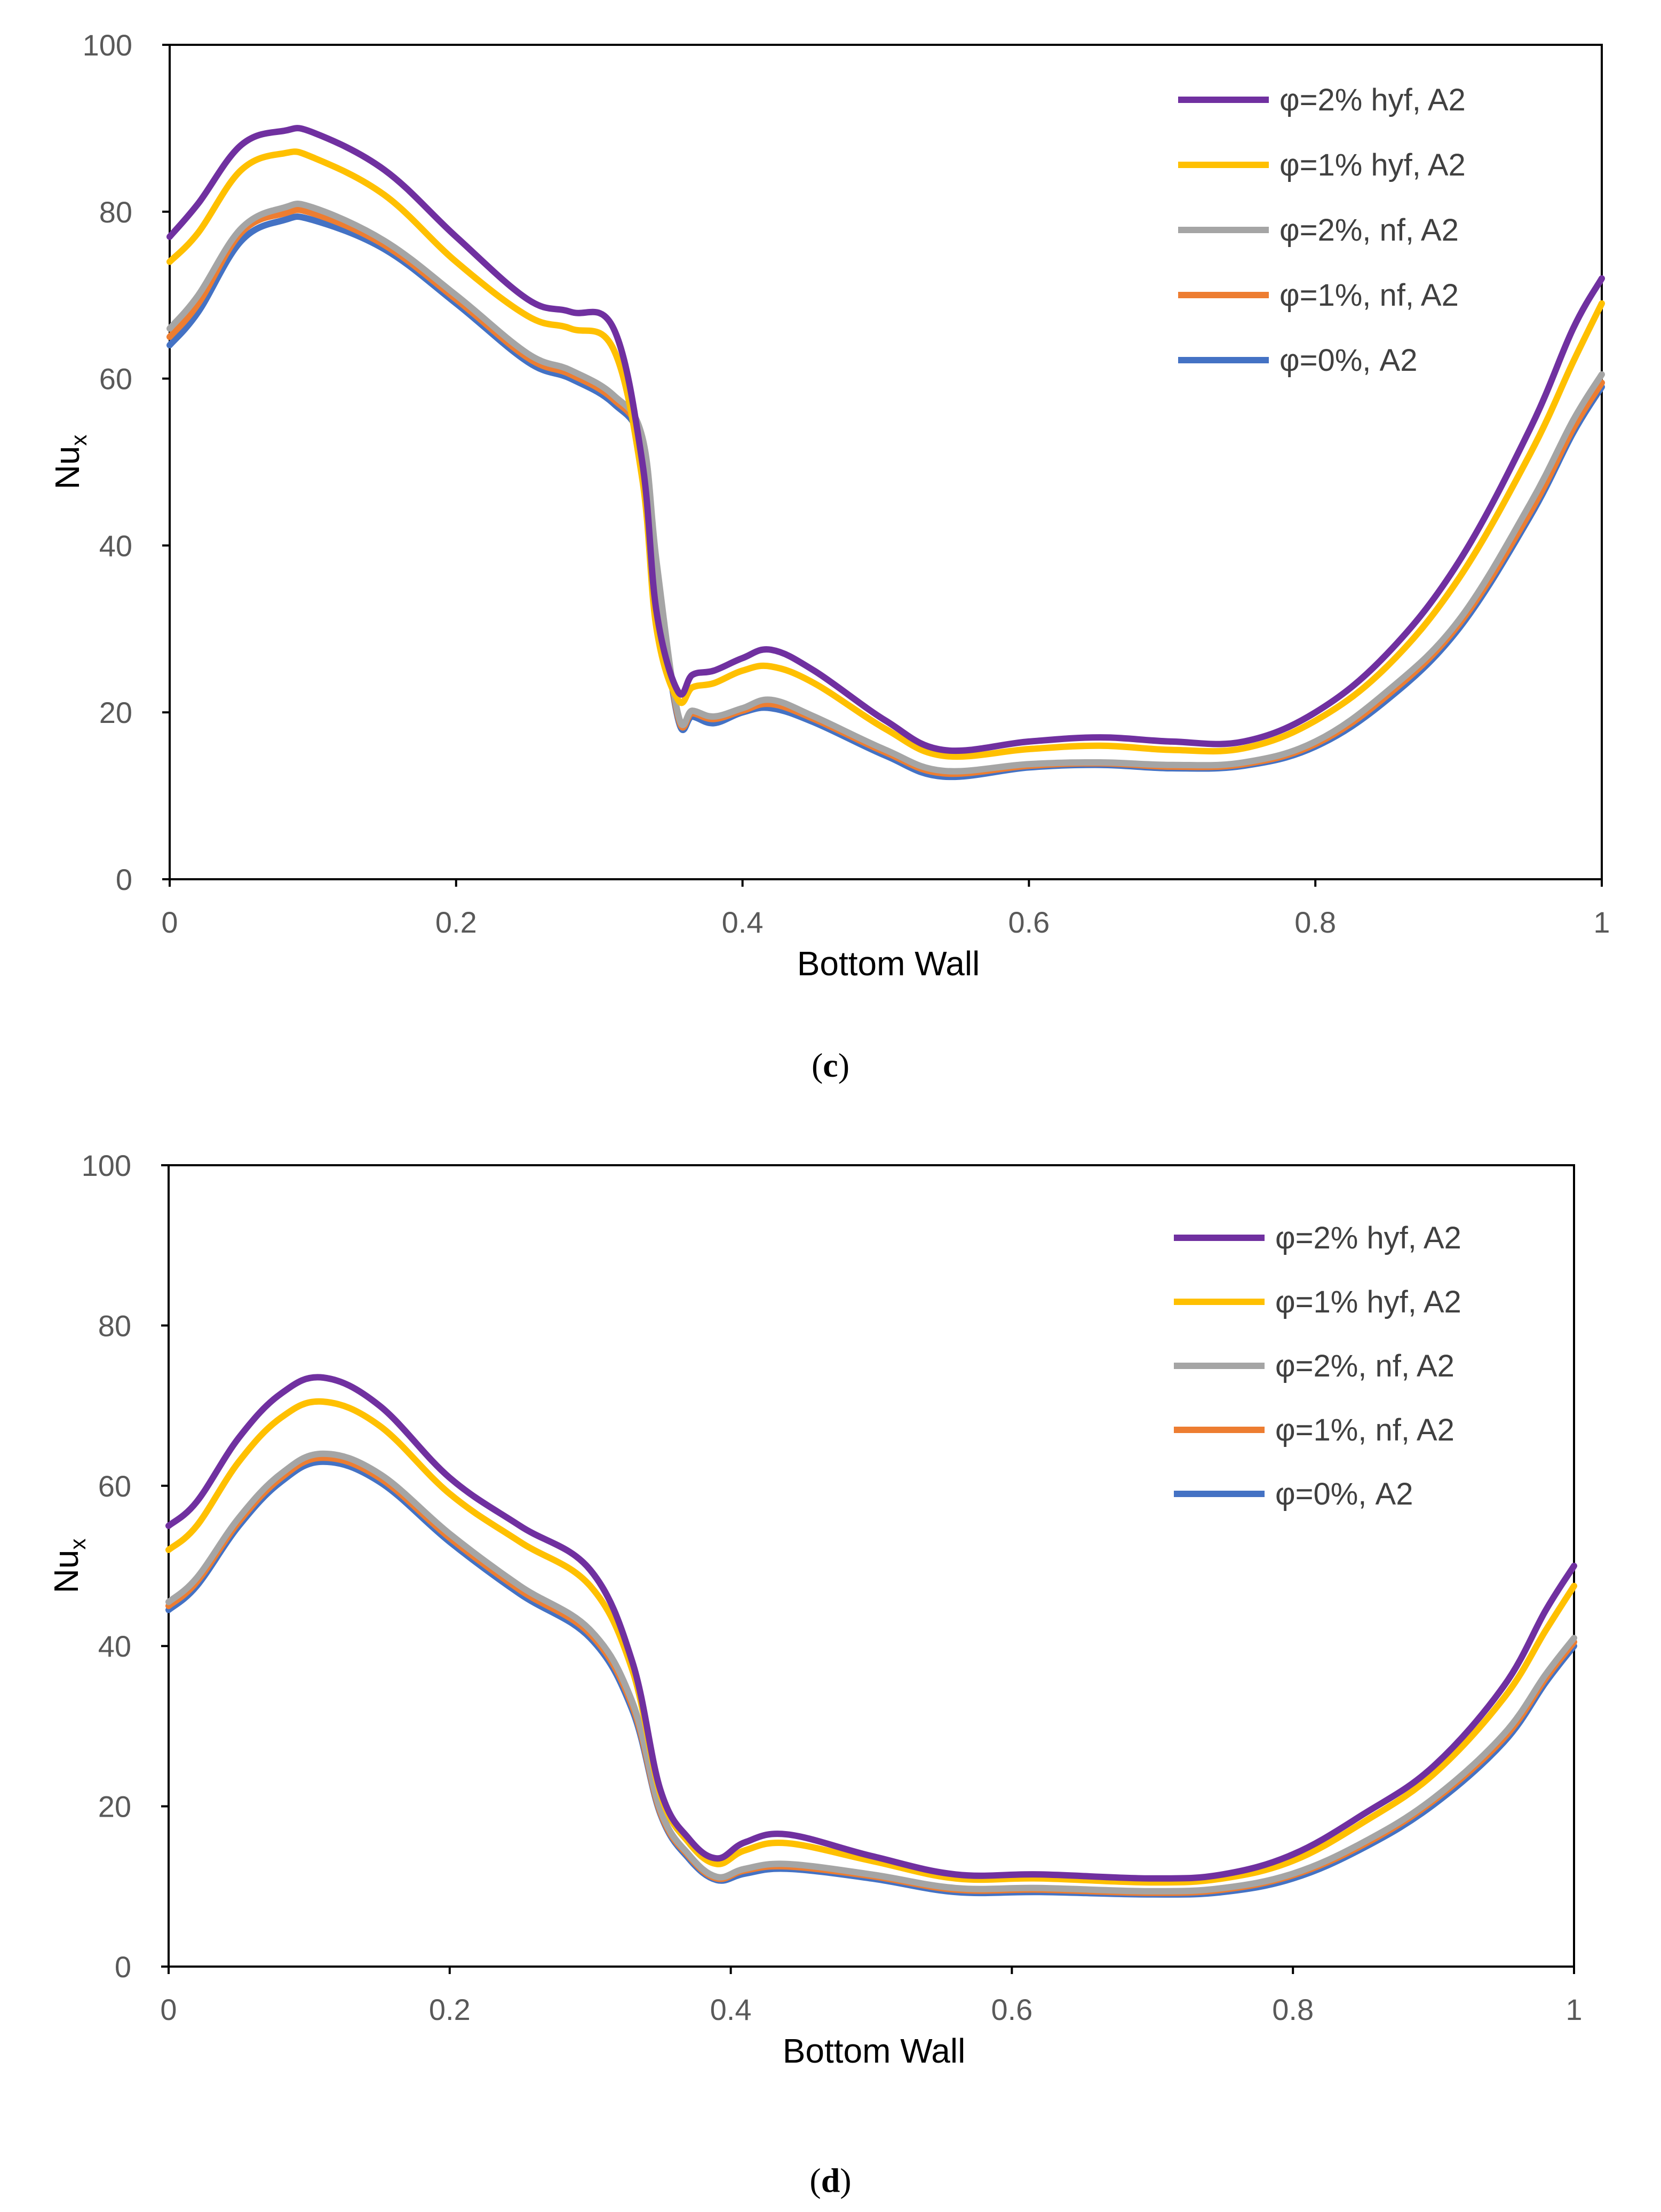 Image resolution: width=1661 pixels, height=2212 pixels. I want to click on caption-d: (d), so click(830, 2180).